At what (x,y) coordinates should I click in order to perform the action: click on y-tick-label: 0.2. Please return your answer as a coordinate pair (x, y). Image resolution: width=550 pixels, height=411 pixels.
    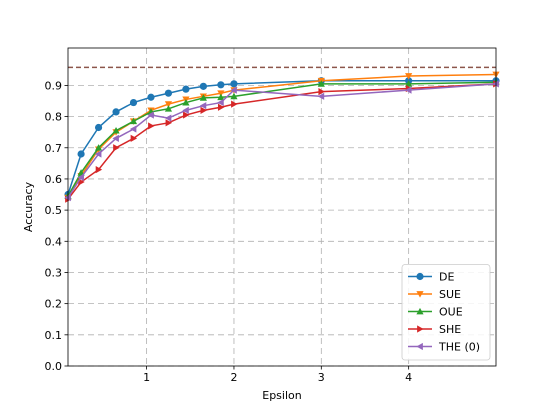
    Looking at the image, I should click on (54, 304).